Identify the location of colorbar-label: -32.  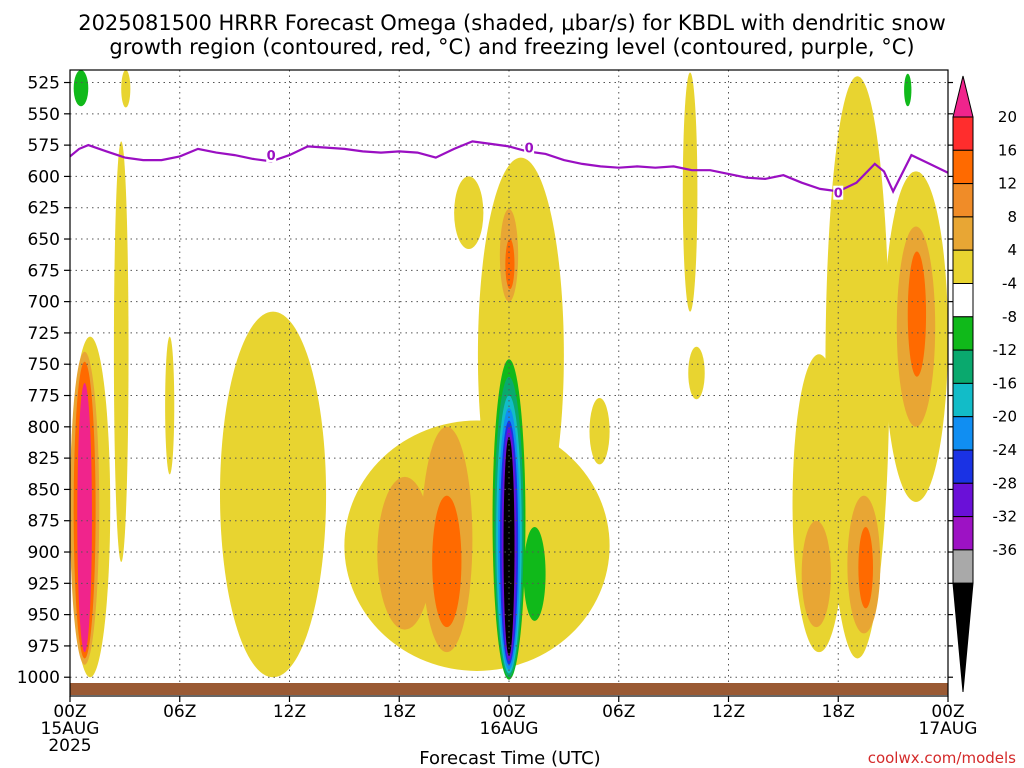
(1005, 517).